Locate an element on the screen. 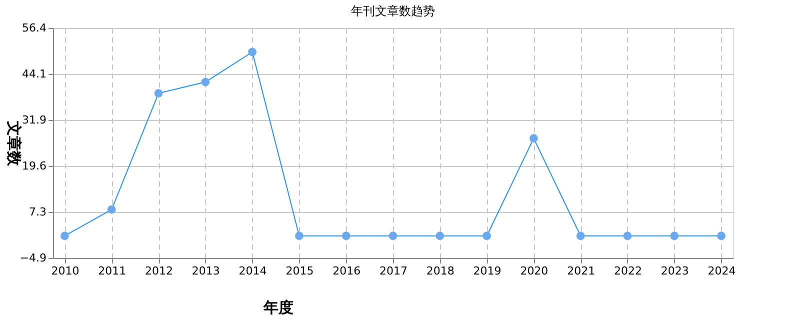 The width and height of the screenshot is (790, 330). x-tick-label: 2015 is located at coordinates (300, 271).